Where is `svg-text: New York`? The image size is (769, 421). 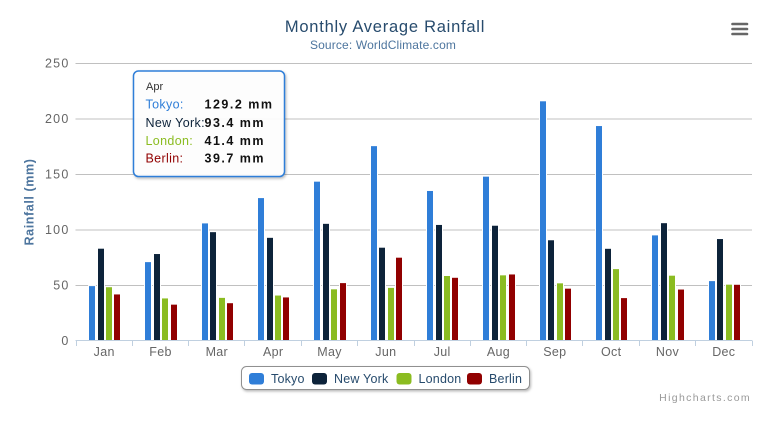 svg-text: New York is located at coordinates (361, 379).